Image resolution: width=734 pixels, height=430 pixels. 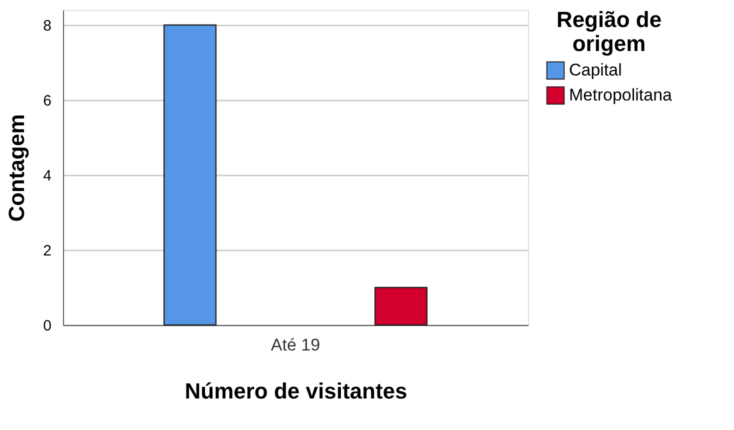 I want to click on y-axis-title: Contagem, so click(x=17, y=168).